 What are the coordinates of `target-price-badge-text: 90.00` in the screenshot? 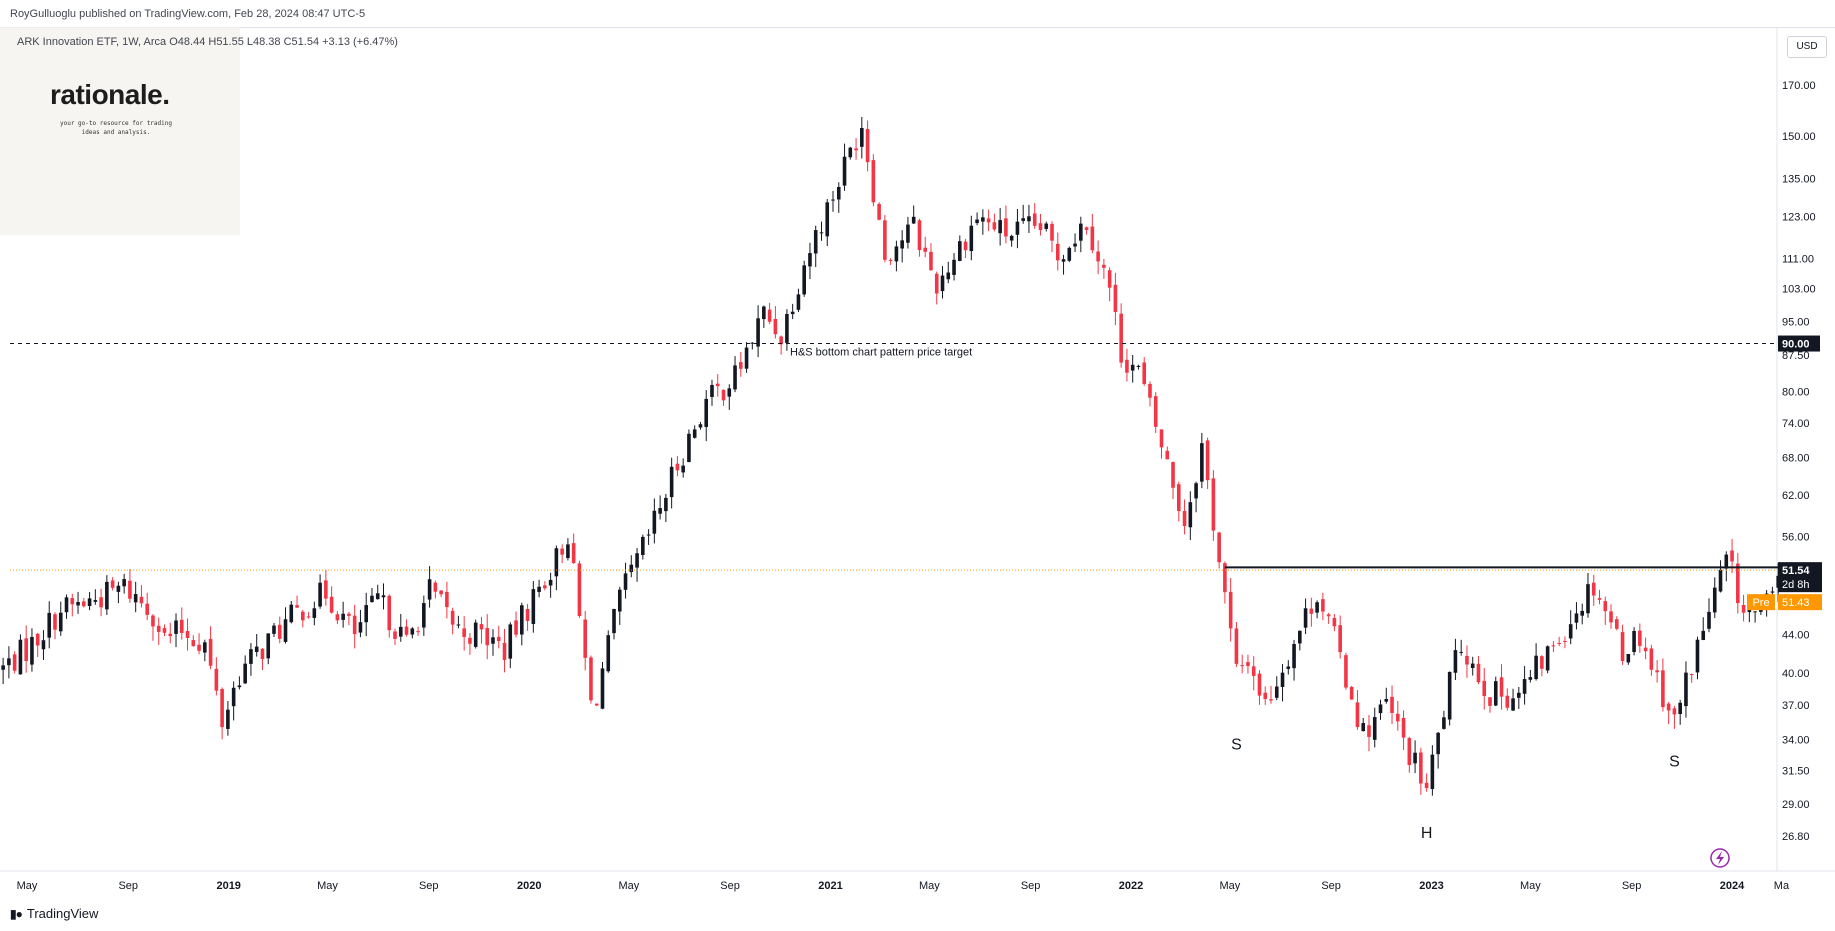 It's located at (1796, 345).